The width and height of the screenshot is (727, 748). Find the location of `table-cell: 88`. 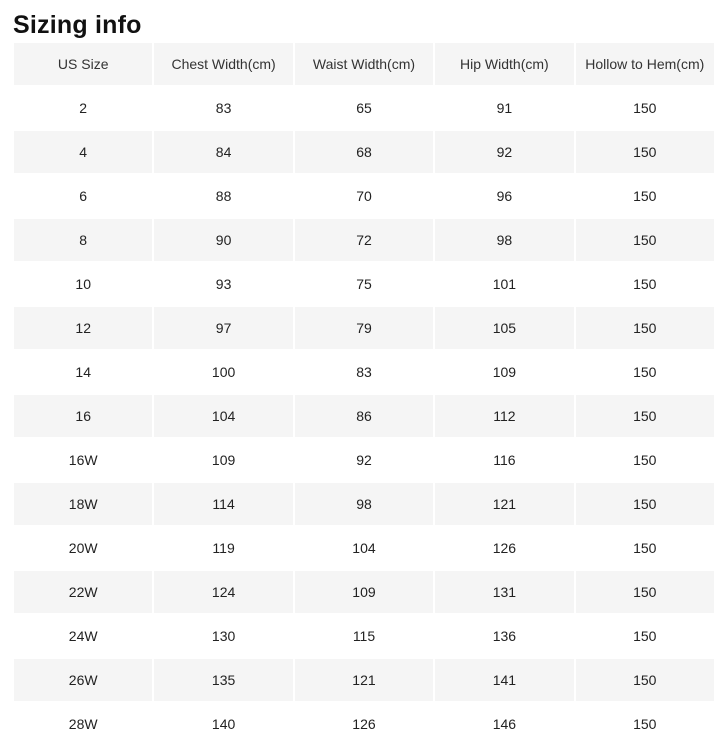

table-cell: 88 is located at coordinates (223, 196).